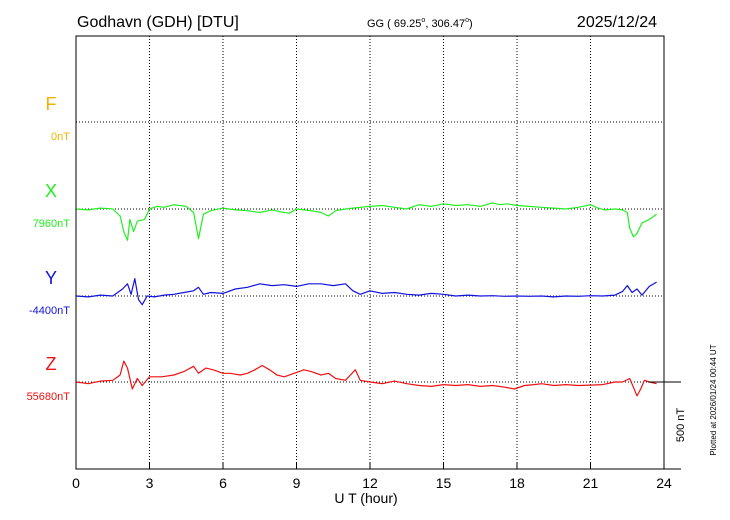 The width and height of the screenshot is (730, 520). I want to click on series-baseline-x: 7960nT, so click(52, 224).